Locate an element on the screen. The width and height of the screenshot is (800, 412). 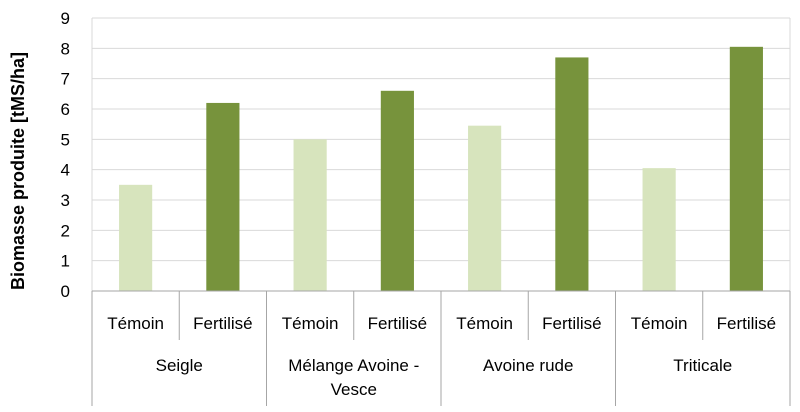
y-tick-label: 1 is located at coordinates (65, 261).